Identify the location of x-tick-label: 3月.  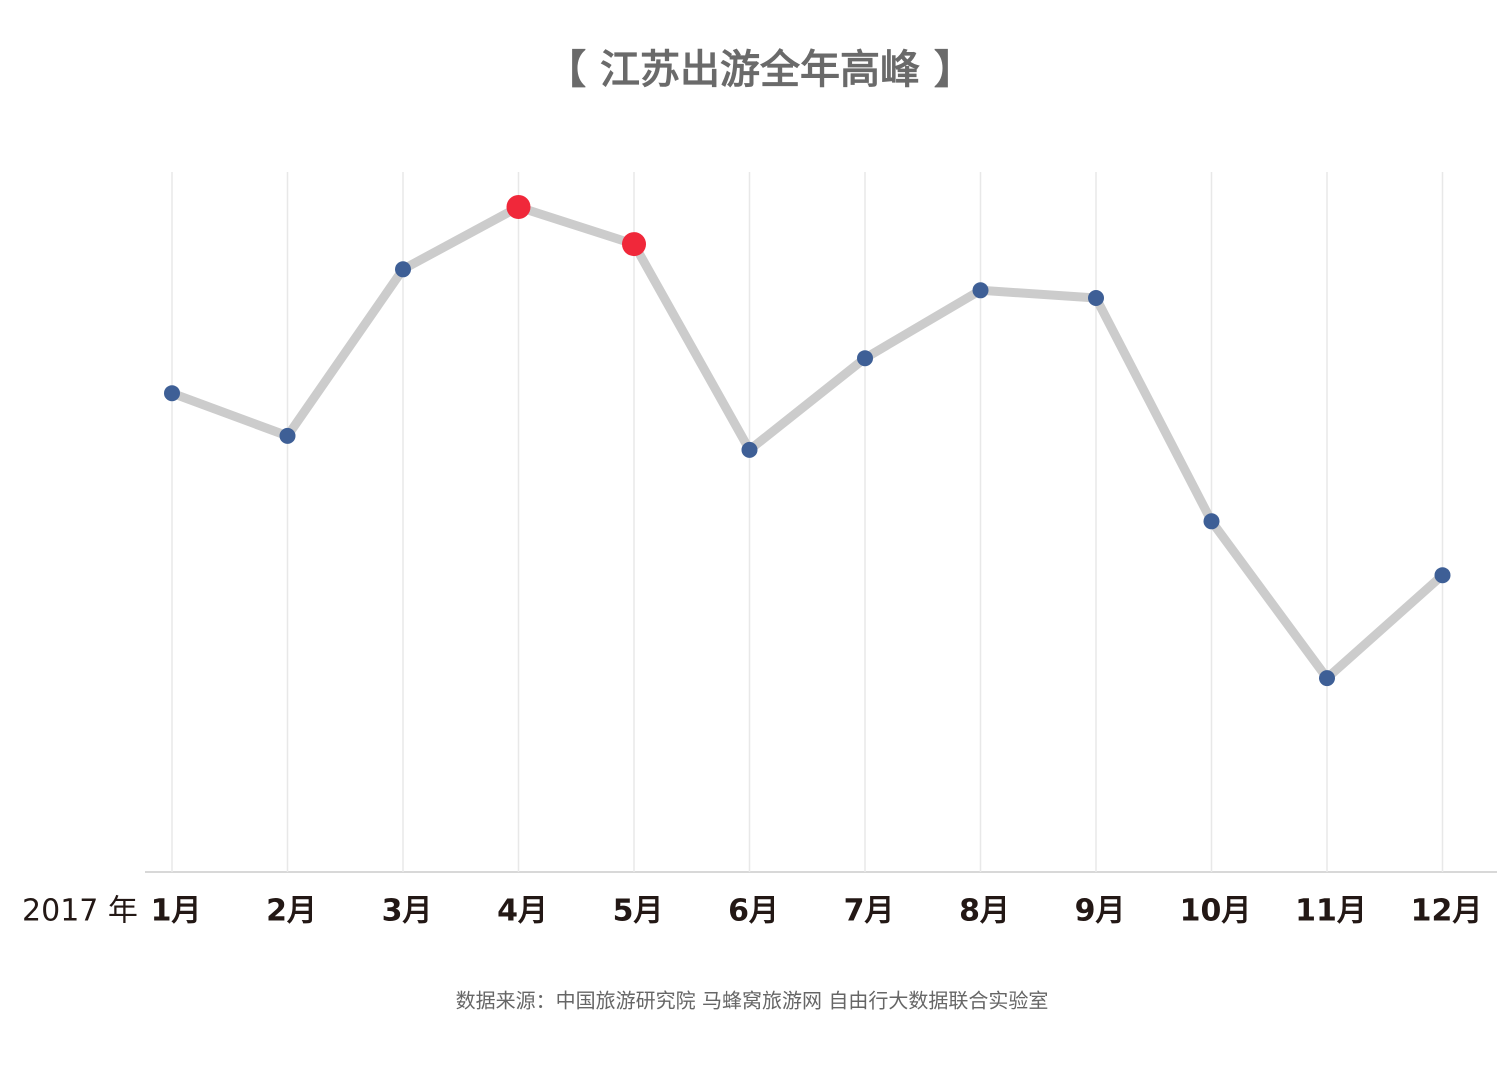
(407, 911).